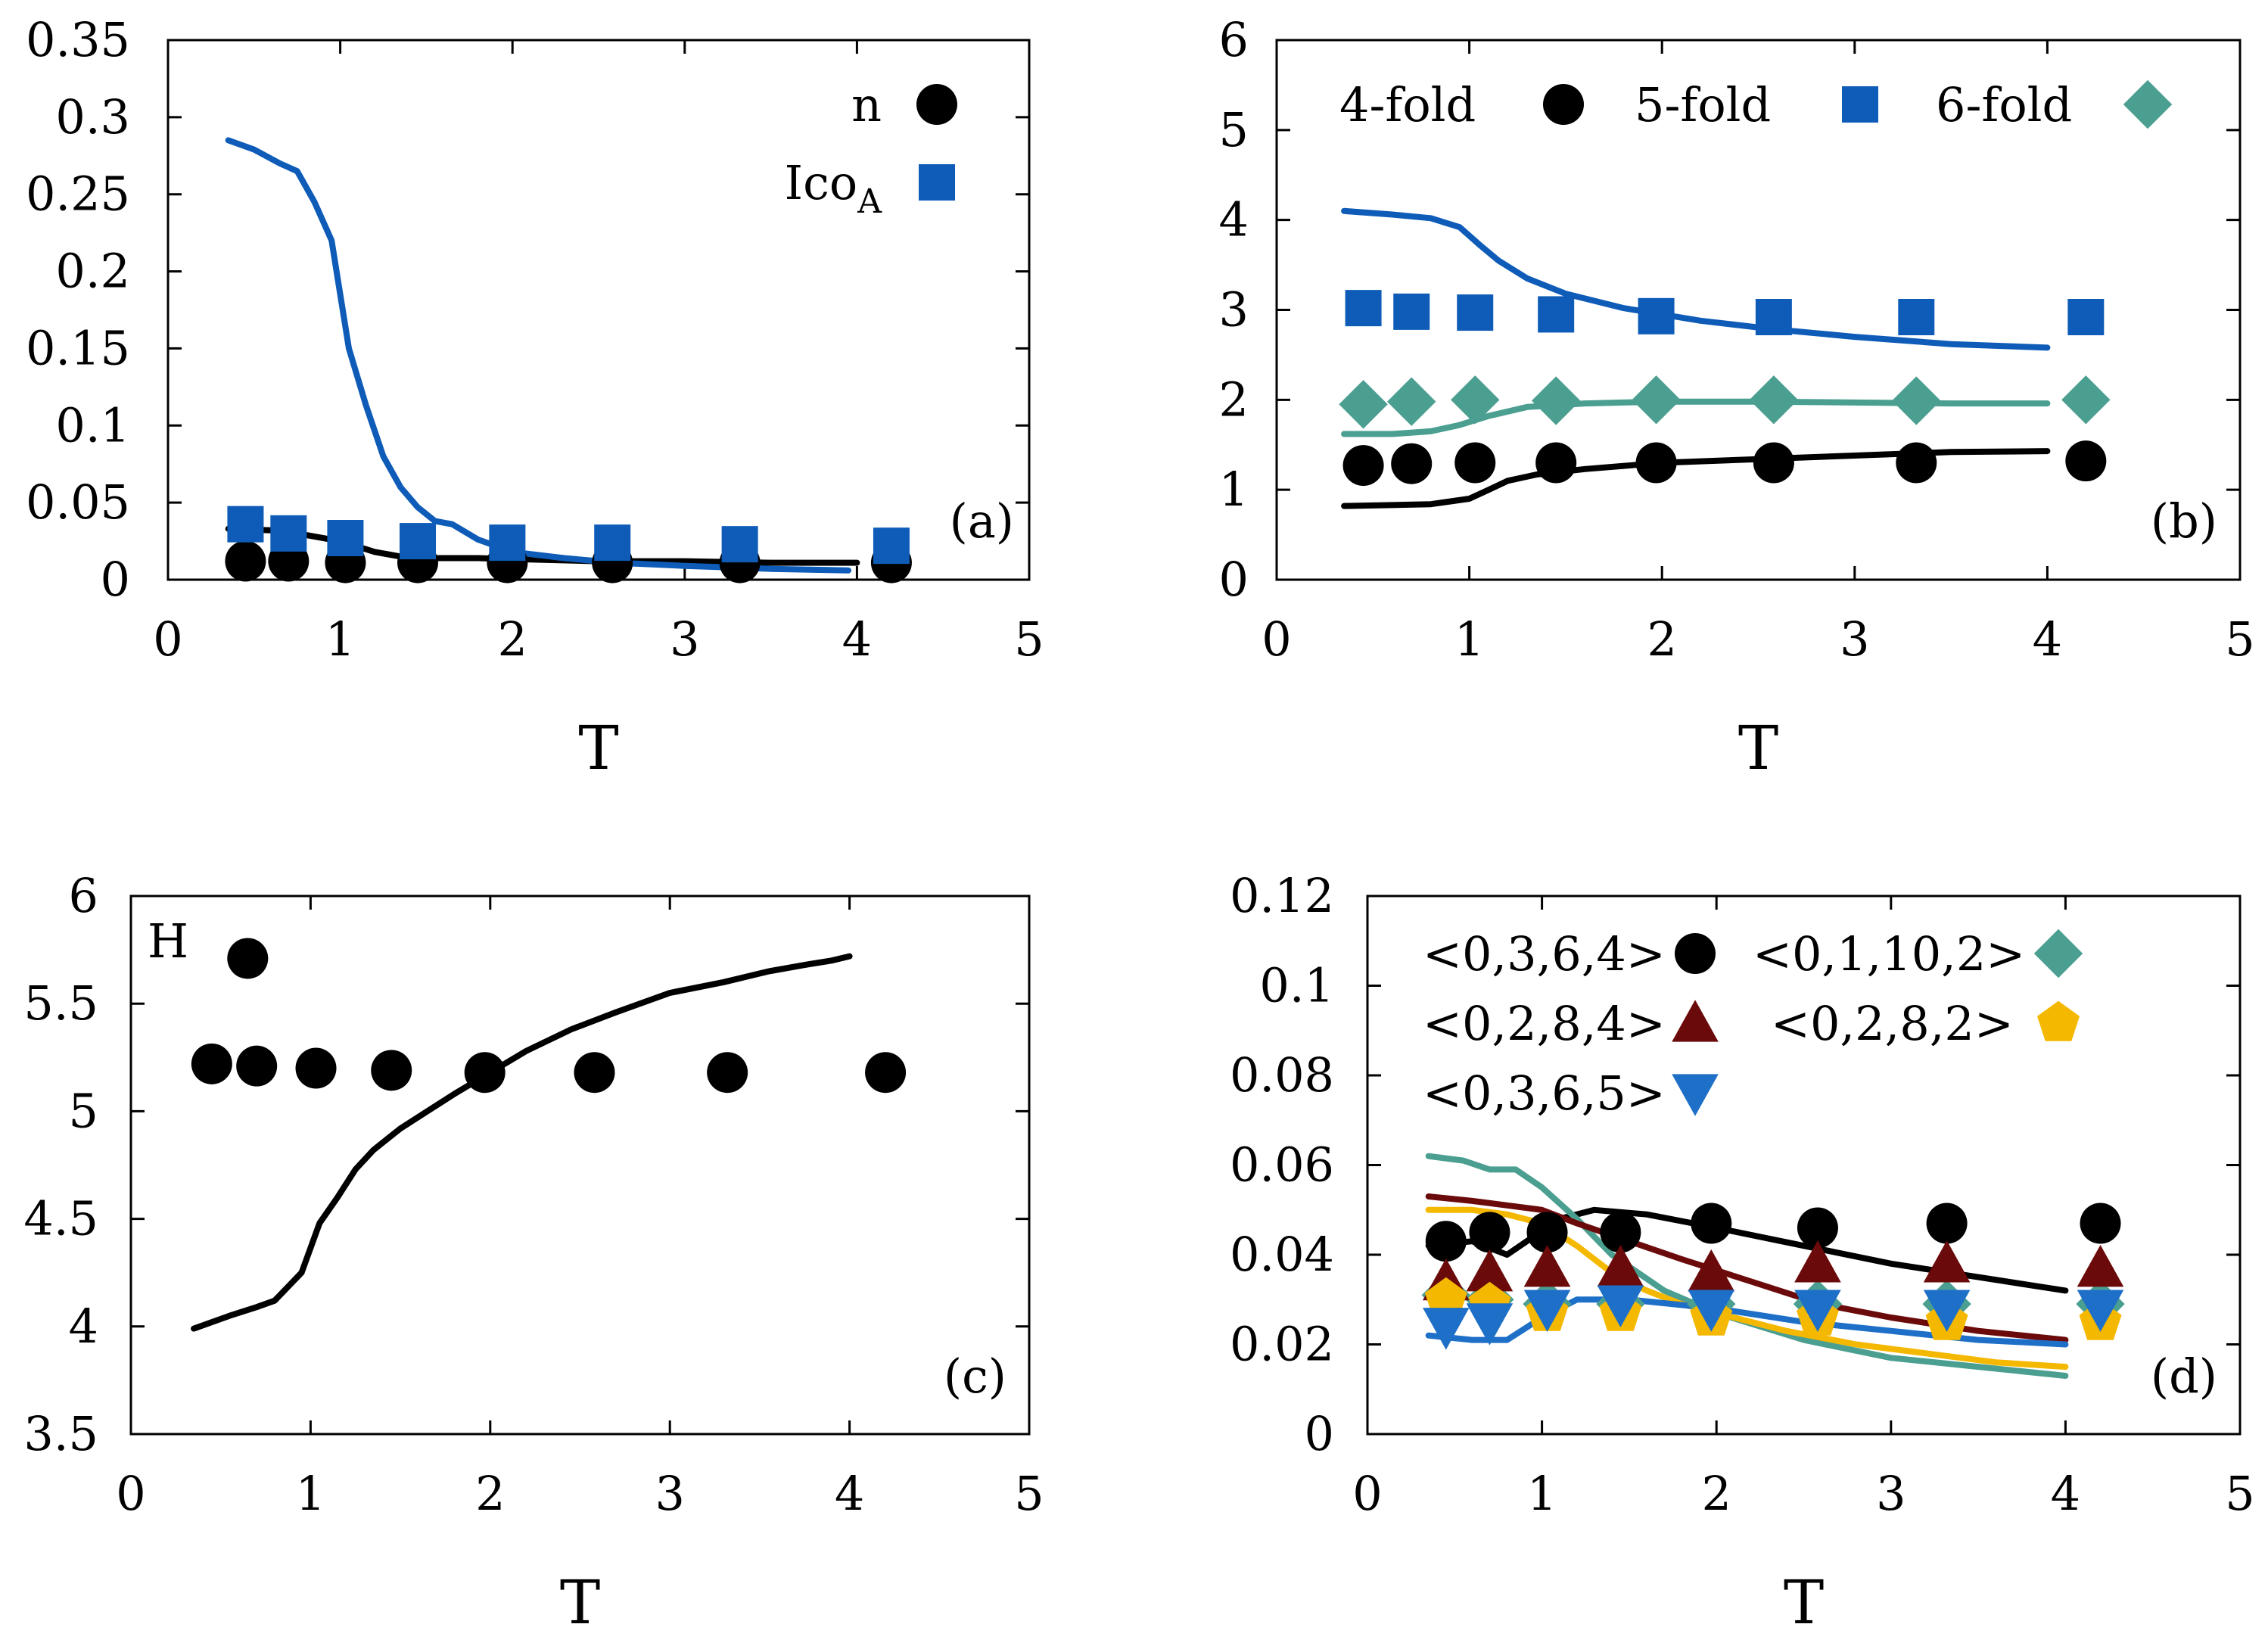 The width and height of the screenshot is (2268, 1649). I want to click on y-tick-label: 0.05, so click(78, 502).